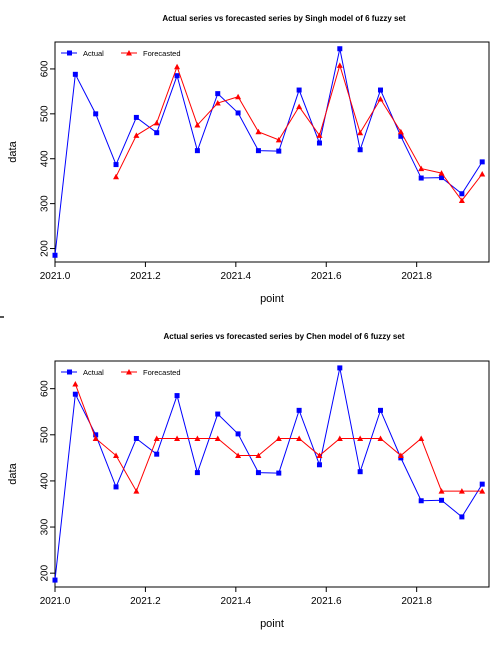 This screenshot has width=497, height=647. Describe the element at coordinates (45, 434) in the screenshot. I see `y-tick-label: 500` at that location.